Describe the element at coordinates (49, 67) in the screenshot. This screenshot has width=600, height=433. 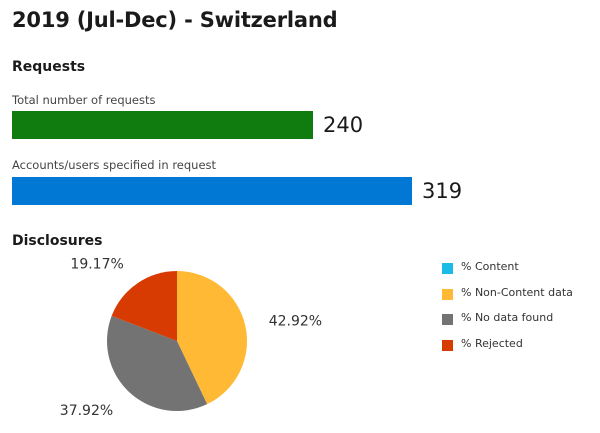
I see `requests-heading: Requests` at that location.